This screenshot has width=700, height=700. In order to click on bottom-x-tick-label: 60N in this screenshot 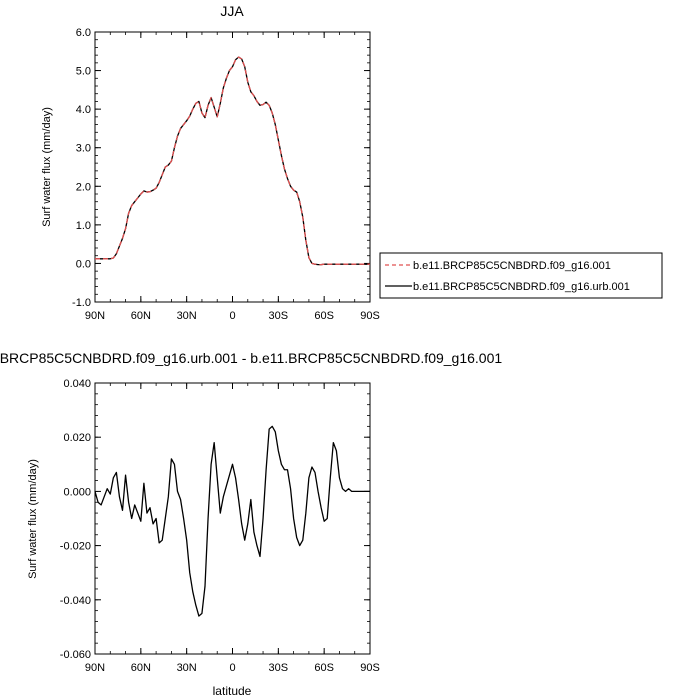, I will do `click(141, 668)`.